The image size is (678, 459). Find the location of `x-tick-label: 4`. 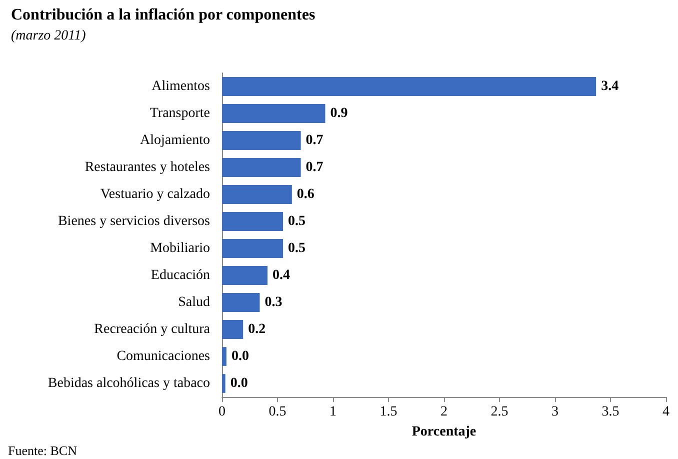

x-tick-label: 4 is located at coordinates (666, 412).